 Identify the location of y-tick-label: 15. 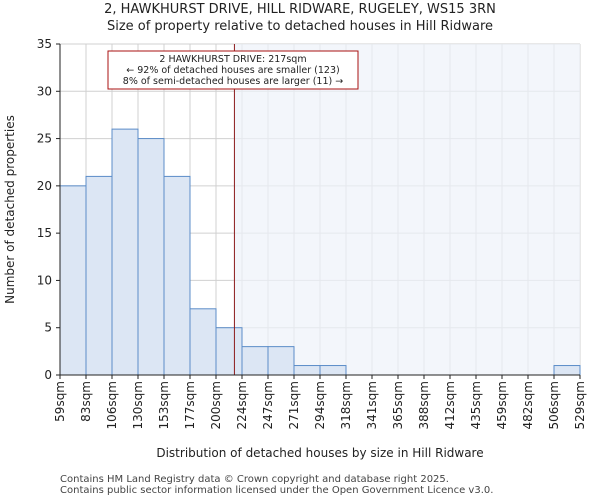
(44, 233).